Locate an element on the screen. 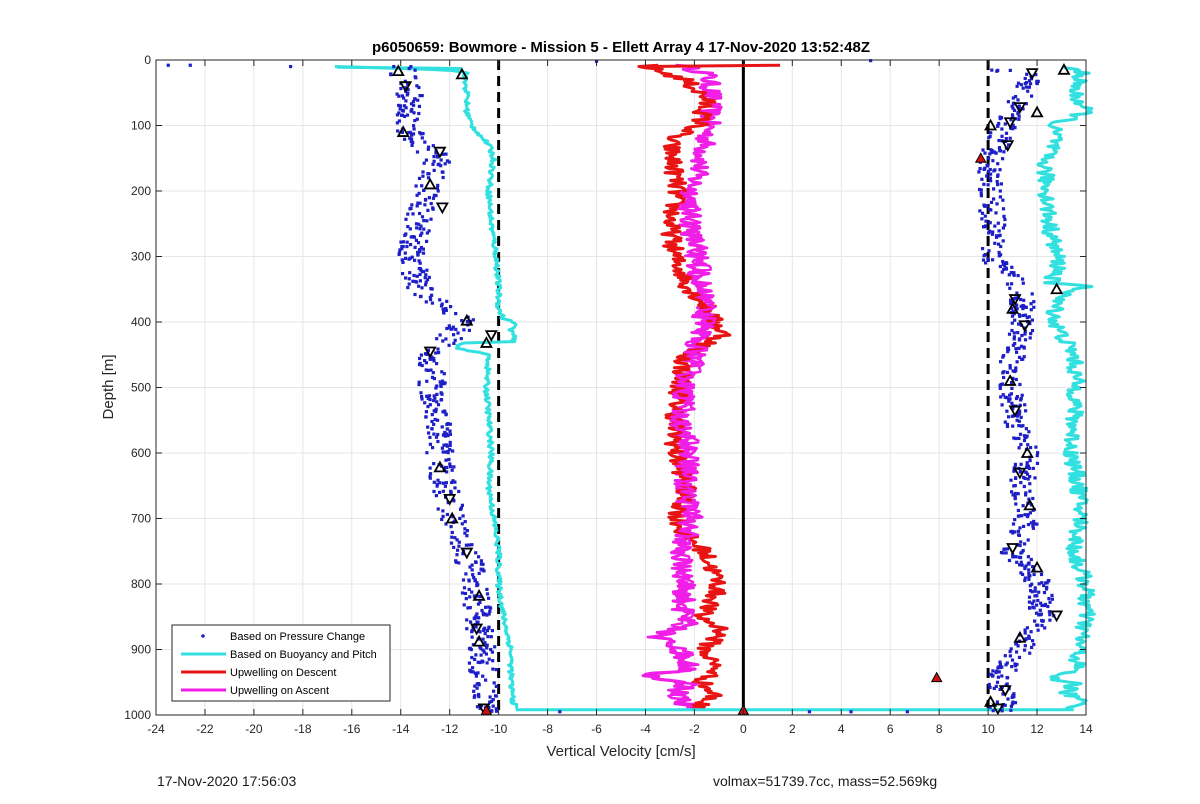 The height and width of the screenshot is (804, 1200). y-tick-label: 600 is located at coordinates (141, 453).